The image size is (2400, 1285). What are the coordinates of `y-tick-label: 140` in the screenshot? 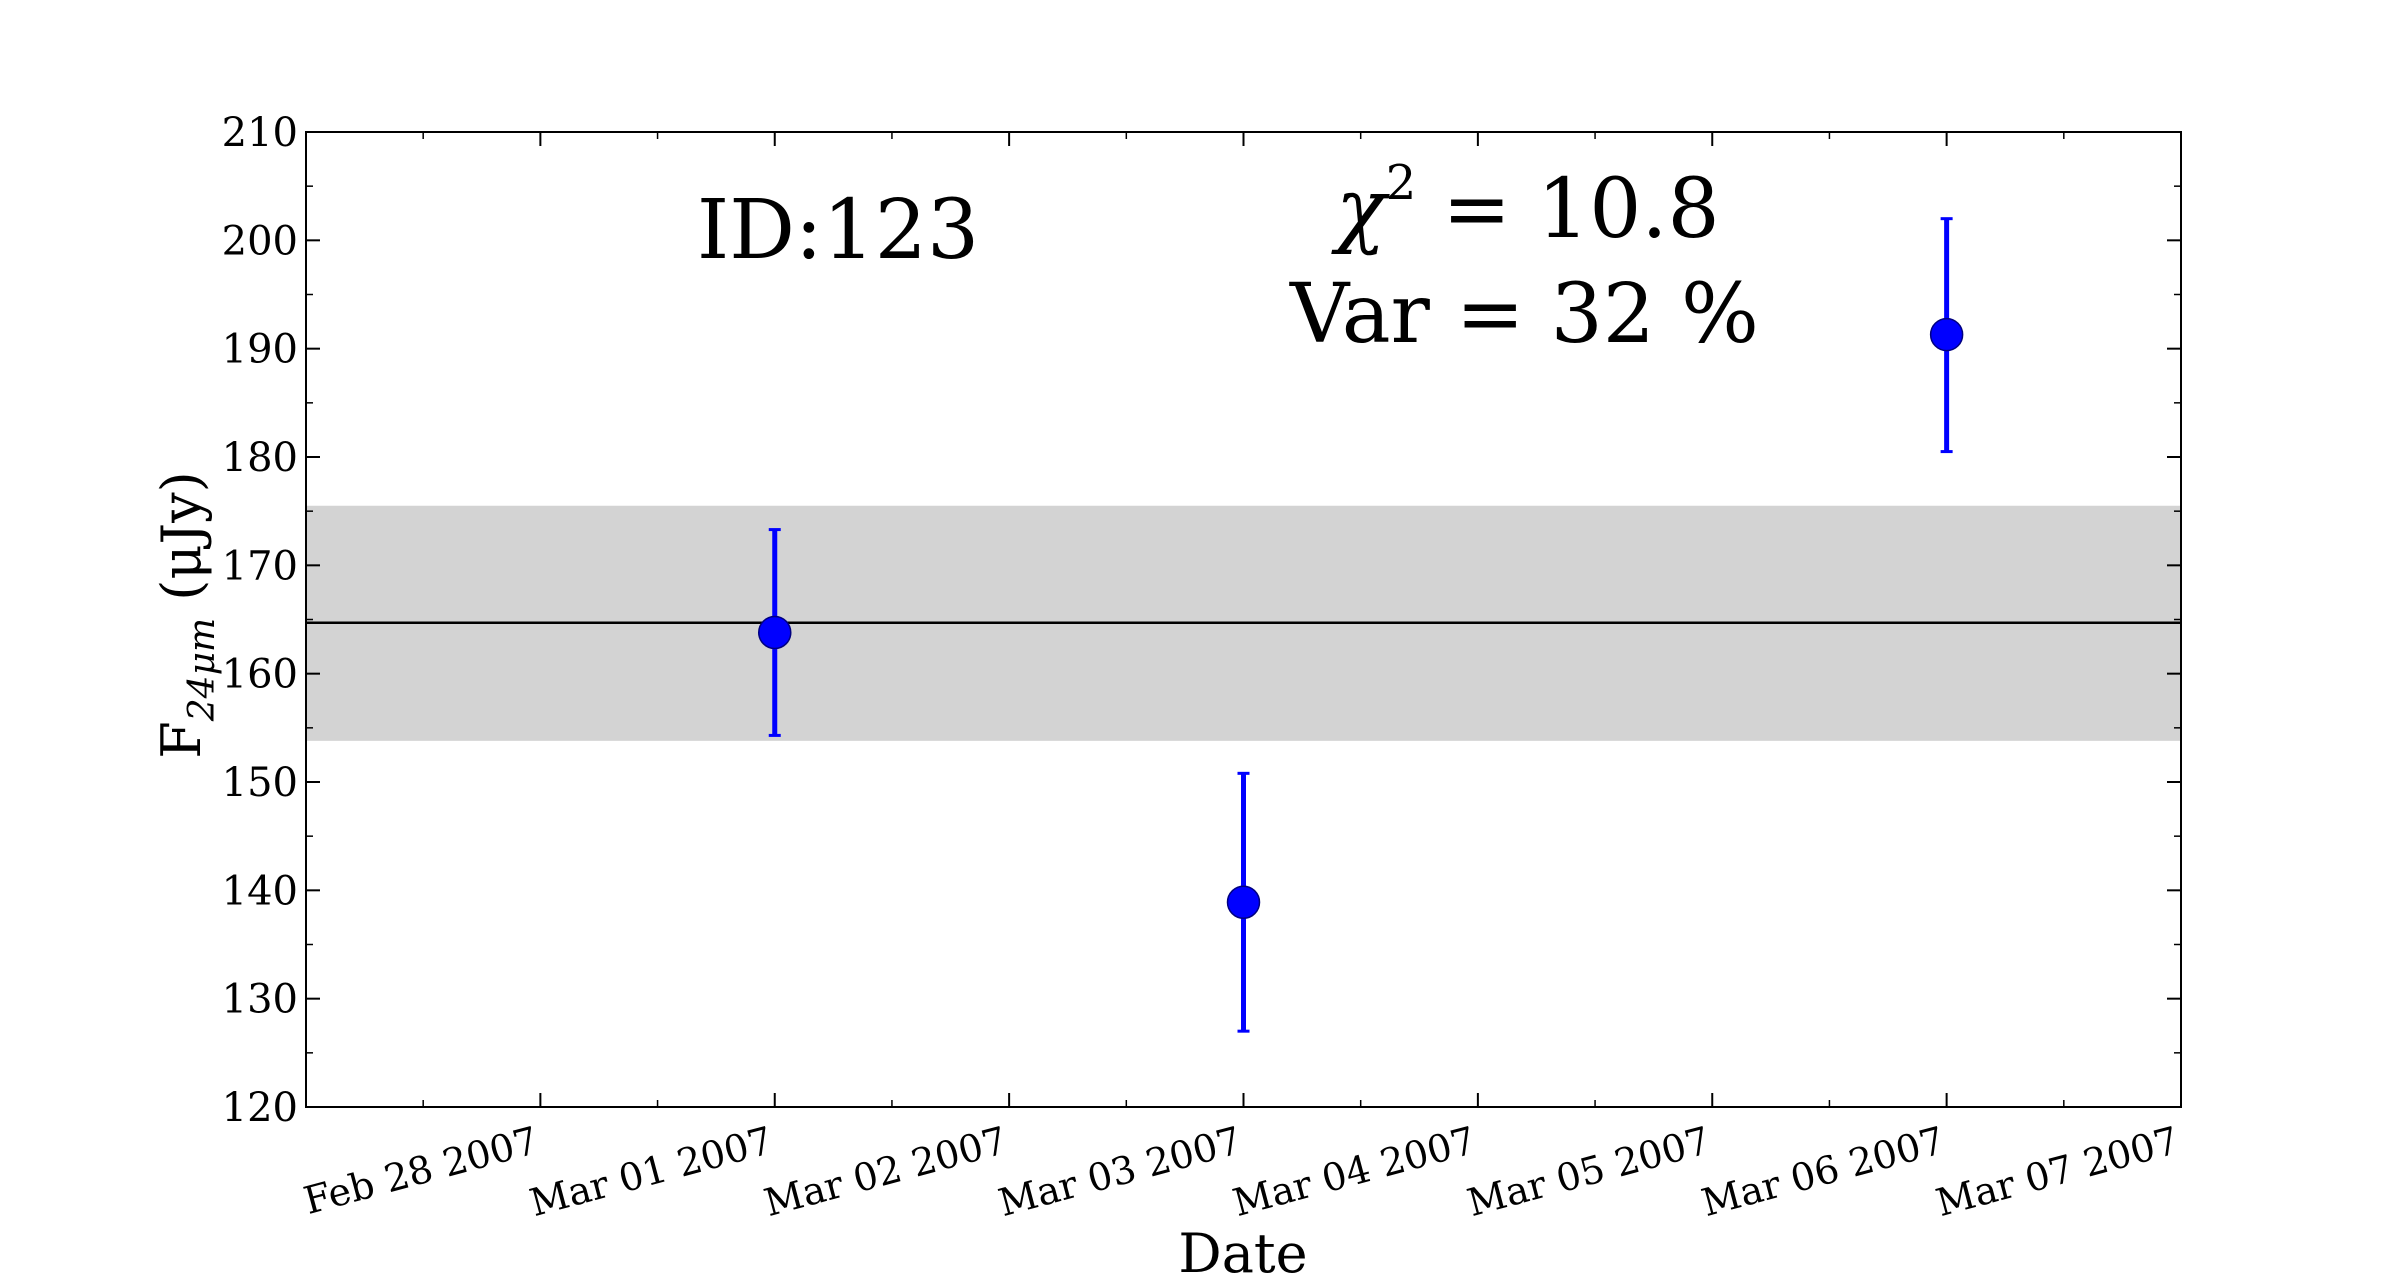 It's located at (260, 891).